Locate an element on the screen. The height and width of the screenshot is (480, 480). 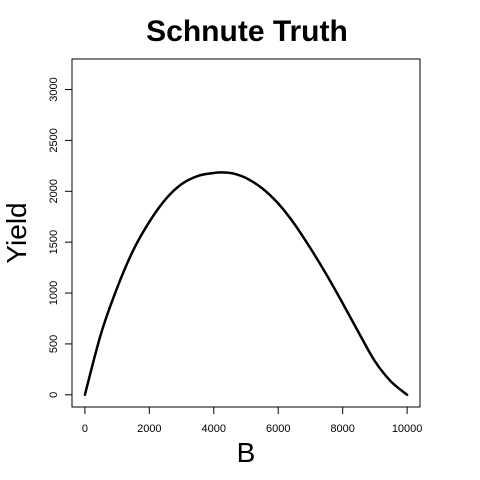
chart-title: Schnute Truth is located at coordinates (247, 31).